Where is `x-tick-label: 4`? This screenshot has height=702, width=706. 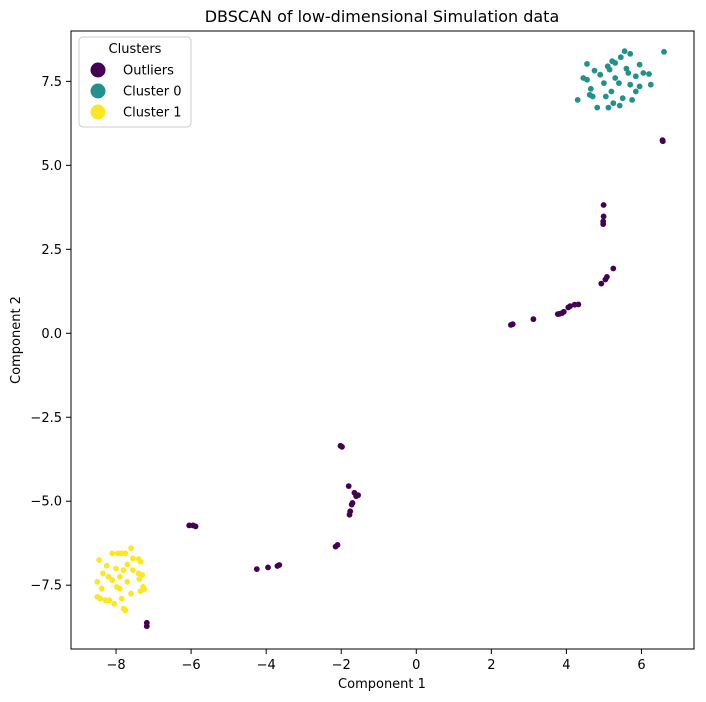 x-tick-label: 4 is located at coordinates (566, 665).